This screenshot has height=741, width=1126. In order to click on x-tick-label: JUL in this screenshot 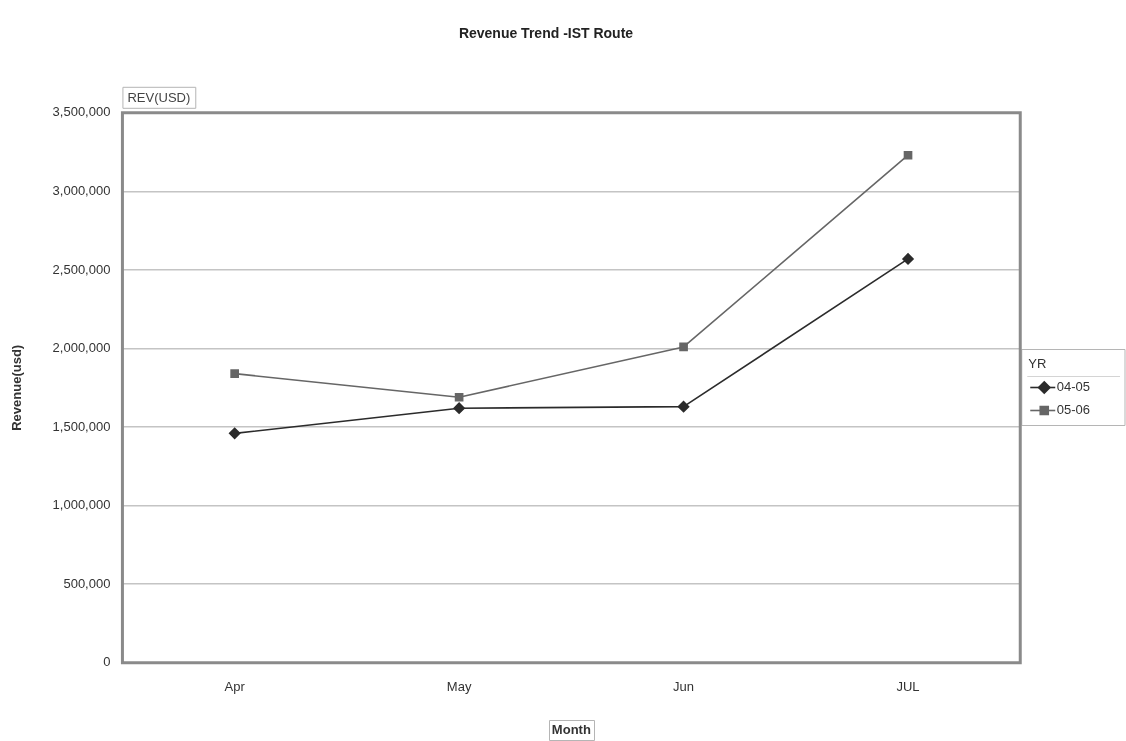, I will do `click(908, 687)`.